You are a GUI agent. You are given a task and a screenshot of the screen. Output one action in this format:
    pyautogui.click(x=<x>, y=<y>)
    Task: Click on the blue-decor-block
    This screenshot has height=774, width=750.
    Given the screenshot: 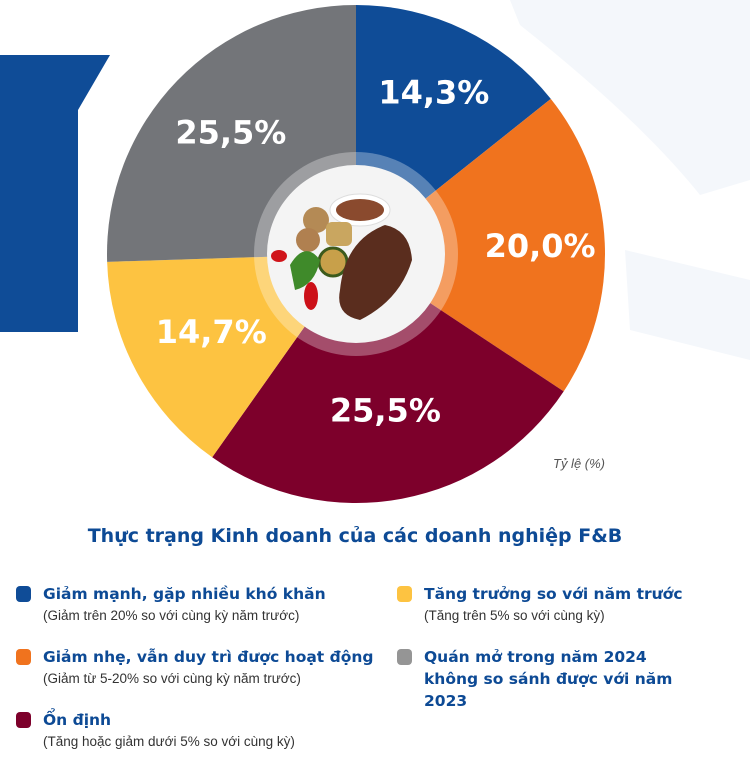 What is the action you would take?
    pyautogui.click(x=55, y=193)
    